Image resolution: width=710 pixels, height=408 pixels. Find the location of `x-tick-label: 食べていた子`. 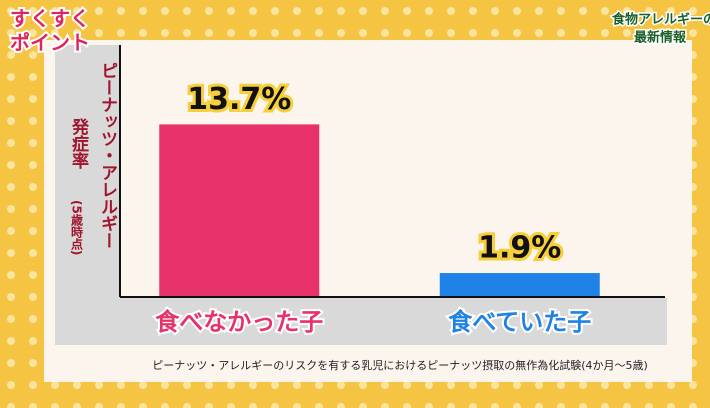

x-tick-label: 食べていた子 is located at coordinates (519, 322).